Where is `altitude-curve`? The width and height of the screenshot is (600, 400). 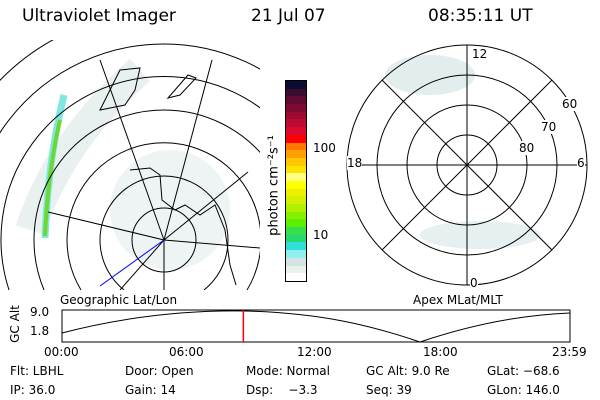 altitude-curve is located at coordinates (316, 326).